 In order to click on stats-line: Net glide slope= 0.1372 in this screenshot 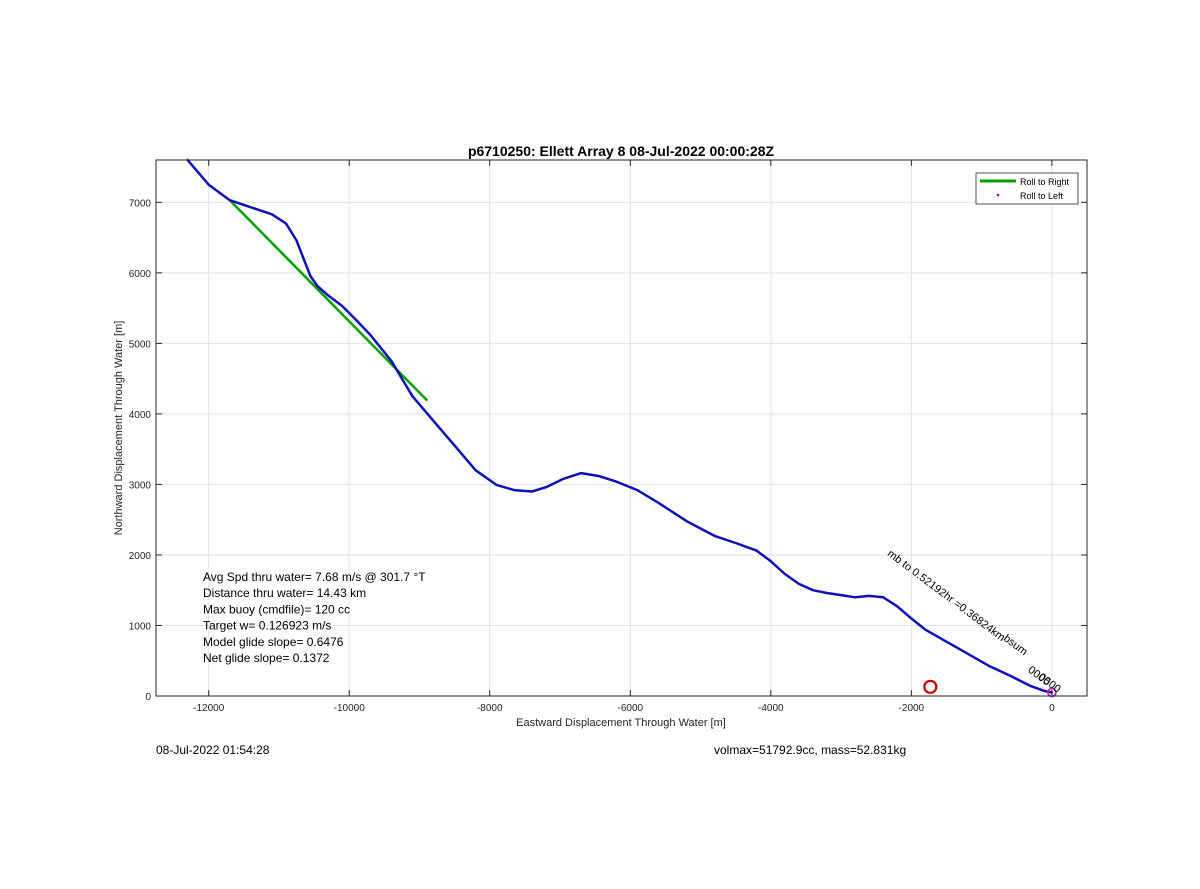, I will do `click(266, 658)`.